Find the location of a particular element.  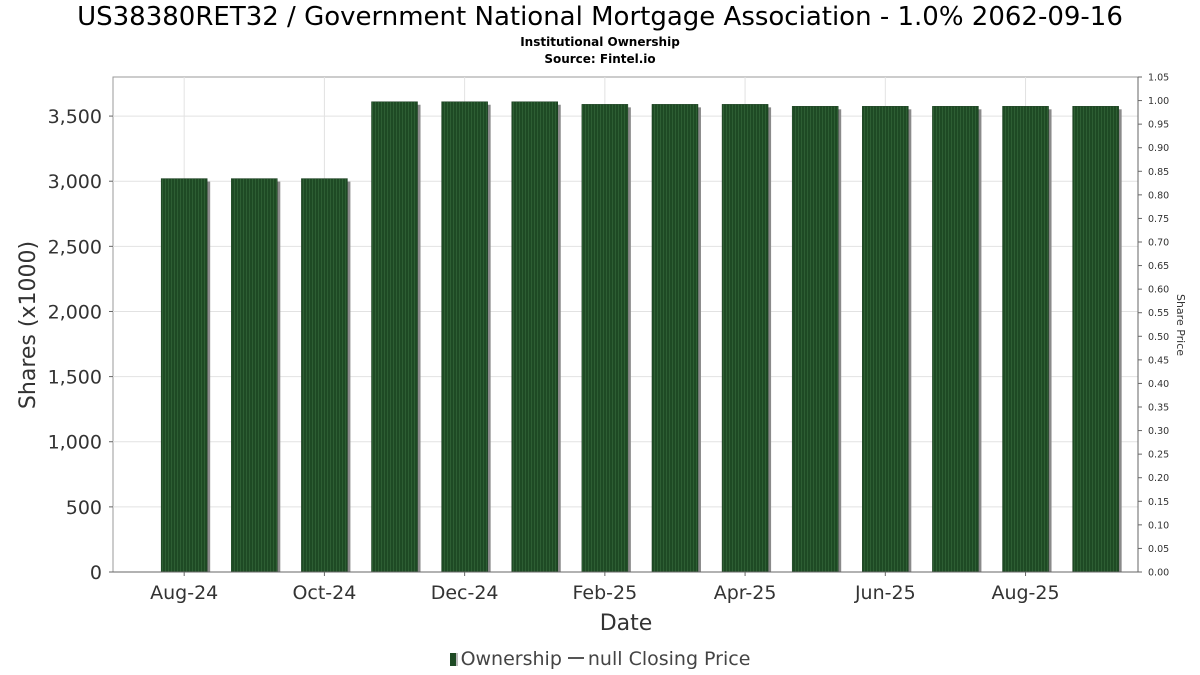

y-tick-label: 500 is located at coordinates (84, 508).